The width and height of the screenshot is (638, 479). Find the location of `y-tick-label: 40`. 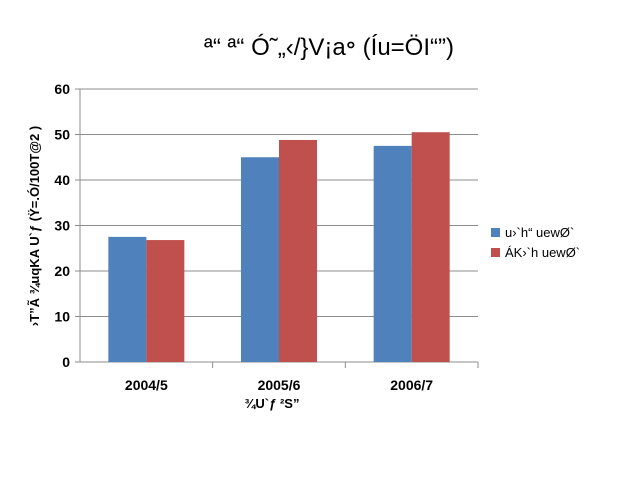

y-tick-label: 40 is located at coordinates (62, 180).